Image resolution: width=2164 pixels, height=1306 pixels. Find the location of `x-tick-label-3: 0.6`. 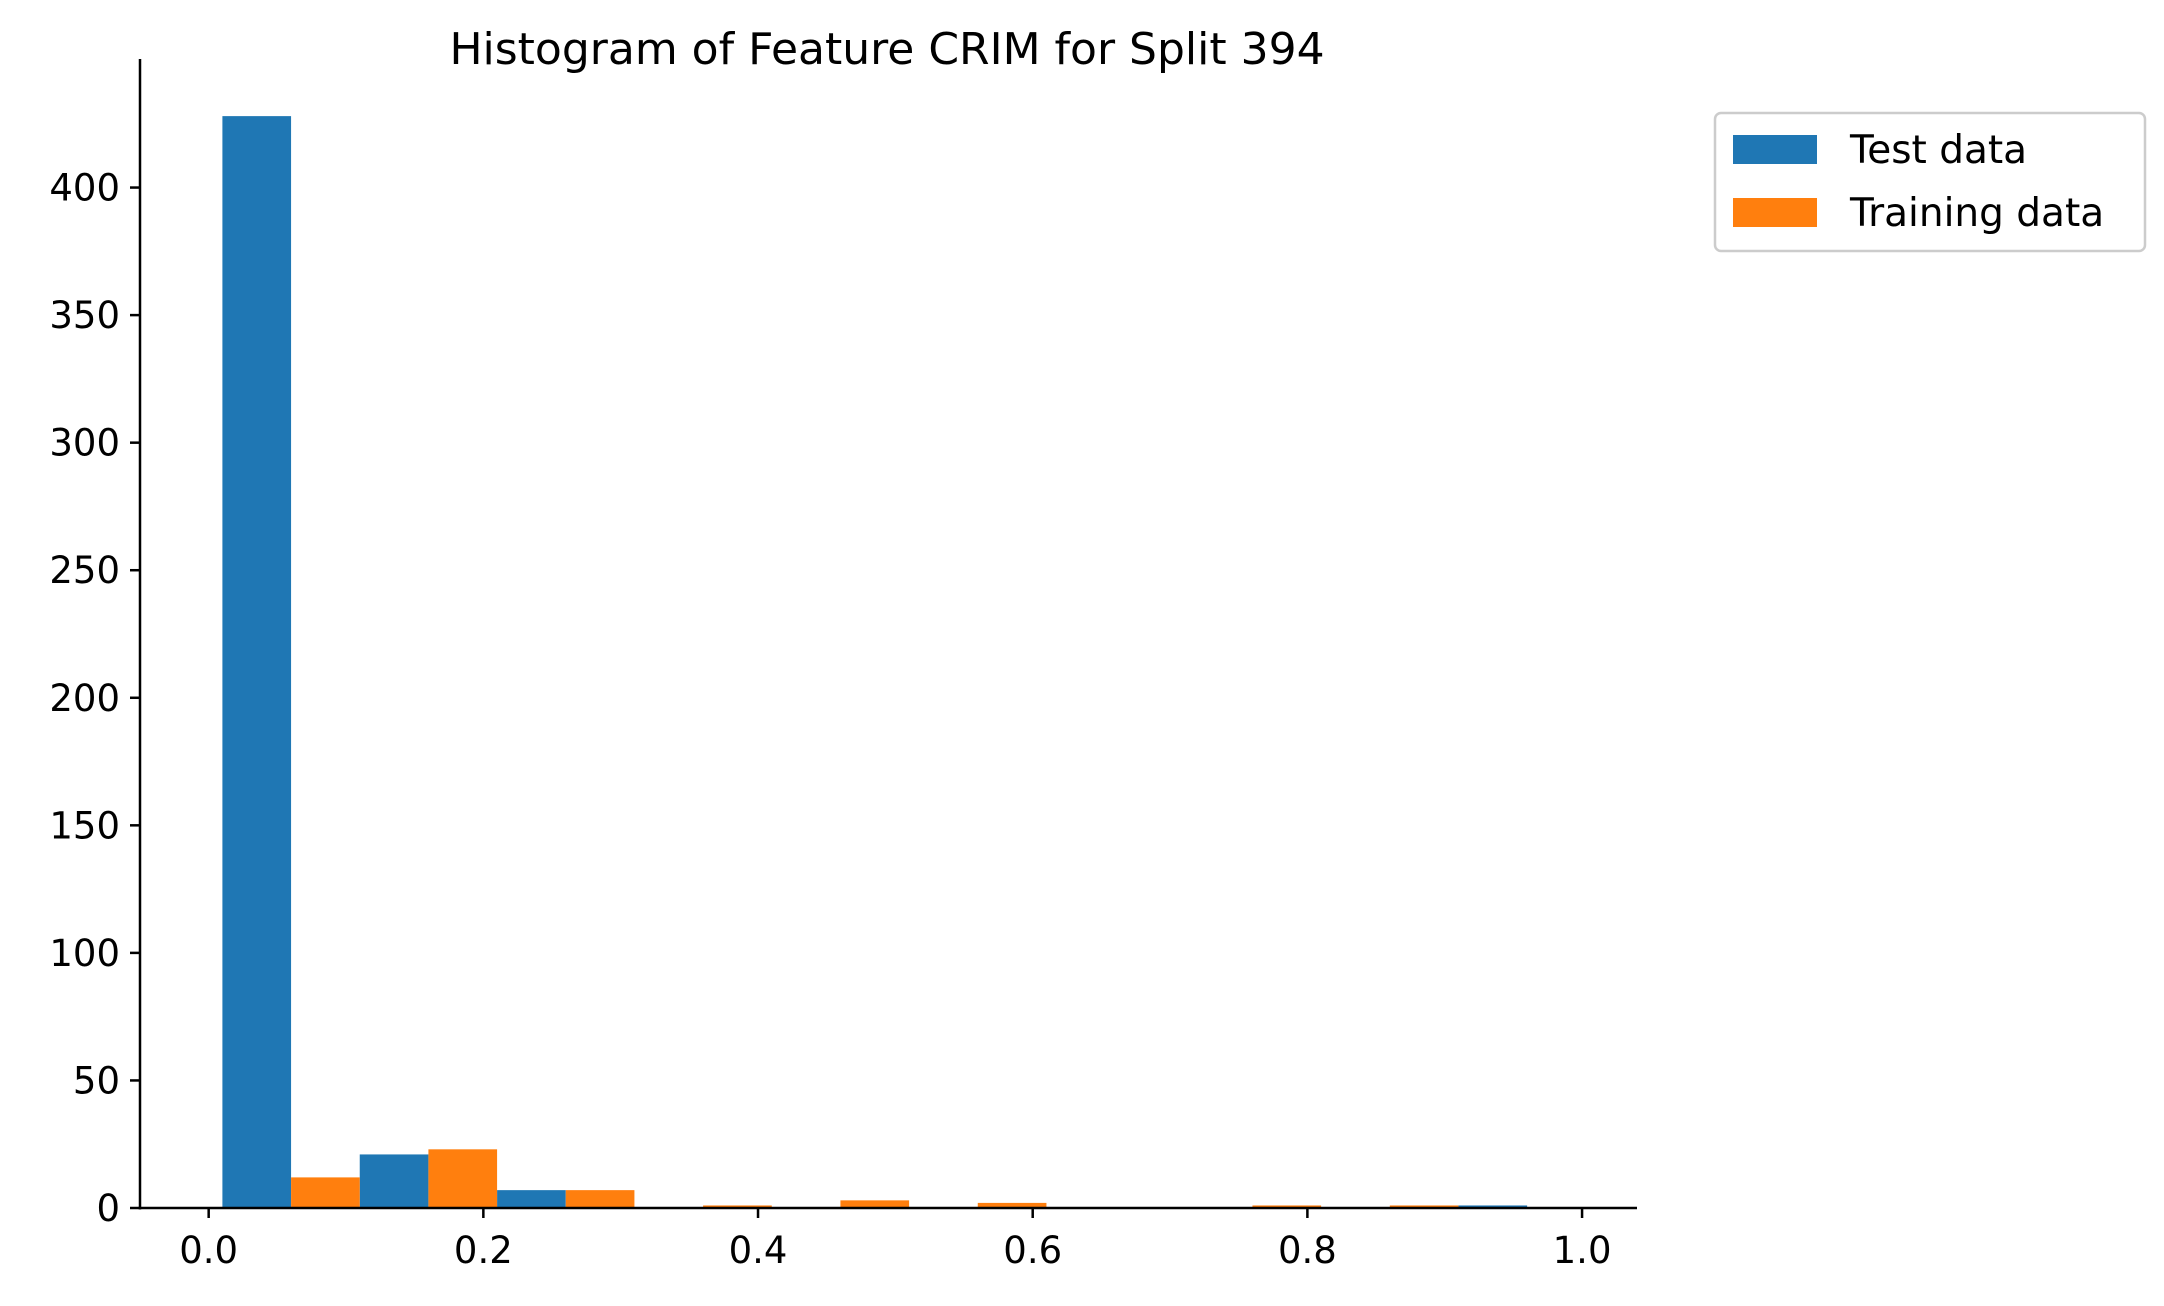

x-tick-label-3: 0.6 is located at coordinates (1032, 1250).